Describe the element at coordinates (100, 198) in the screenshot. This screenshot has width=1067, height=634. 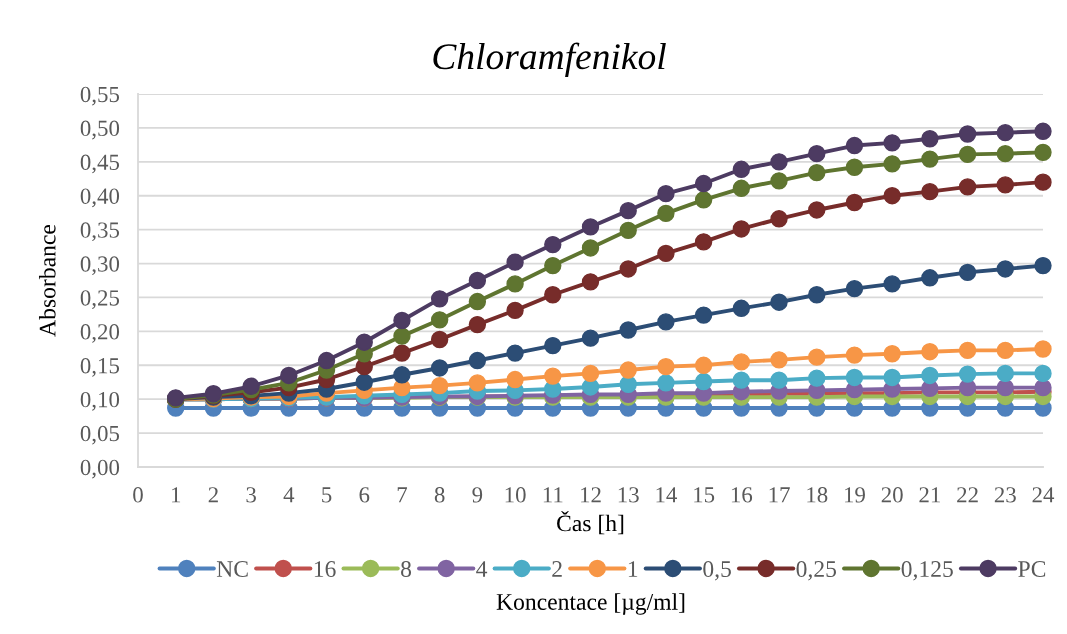
I see `y-tick-label: 0,40` at that location.